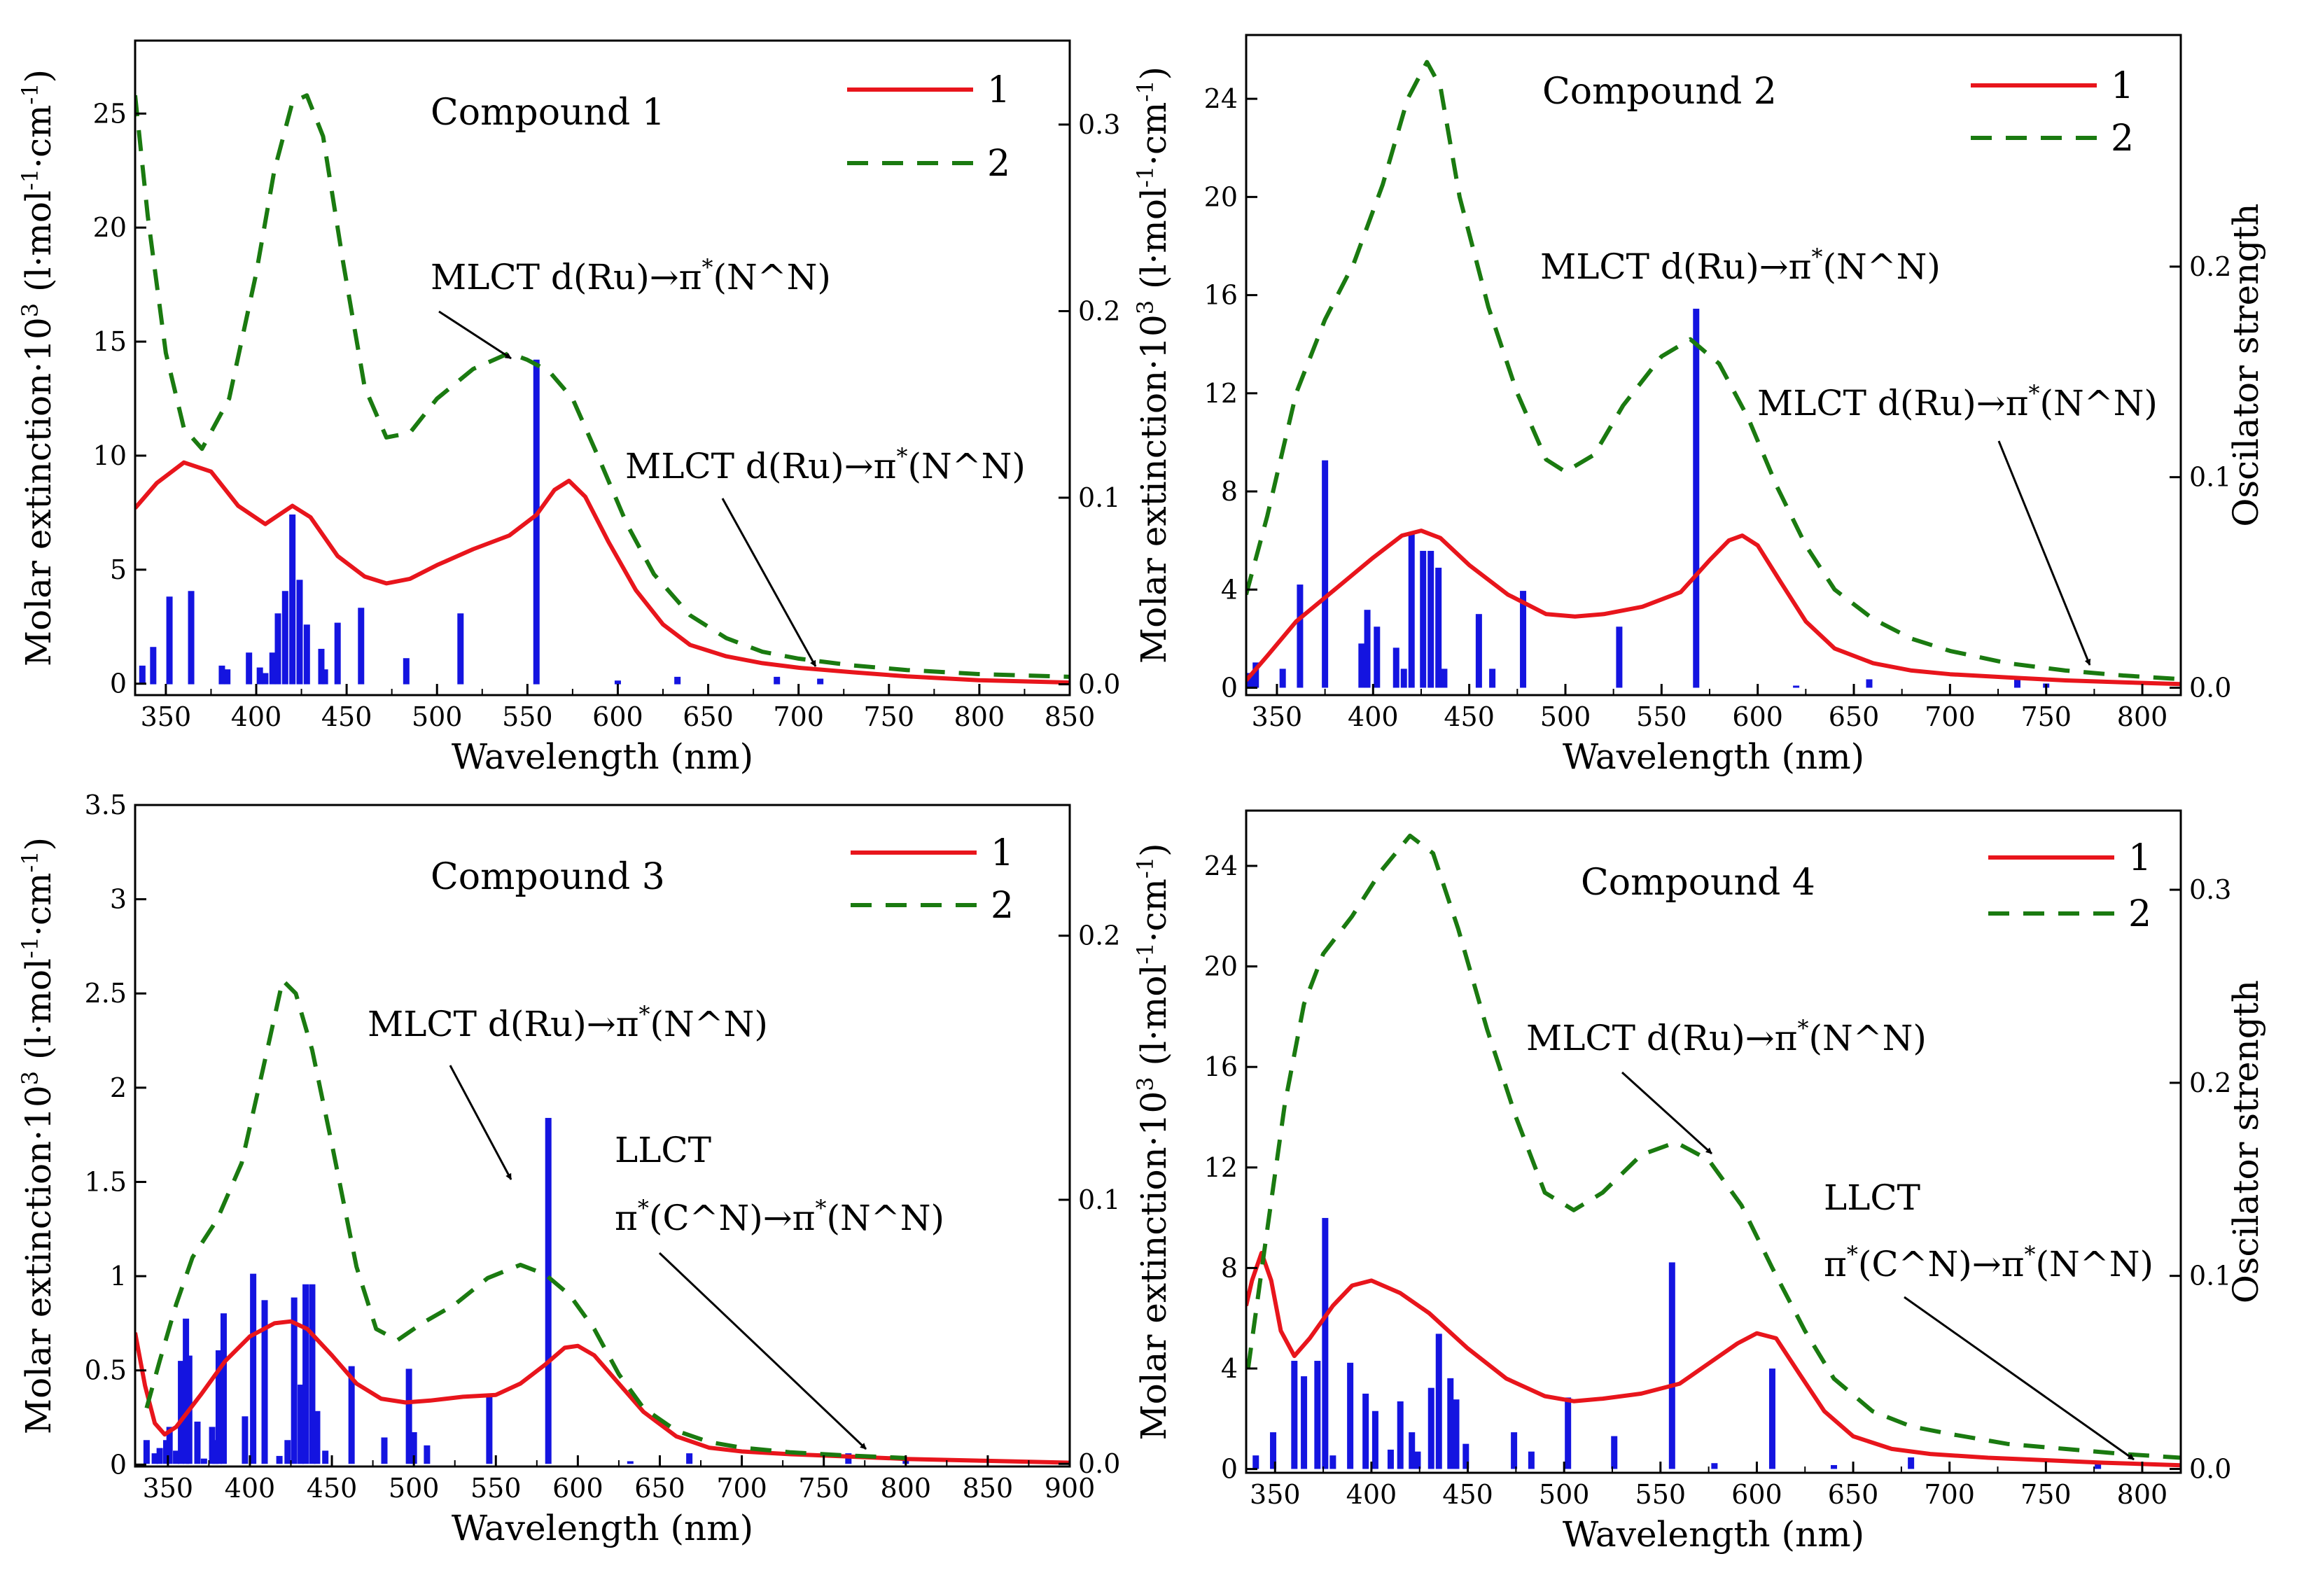 The image size is (2304, 1596). I want to click on y-left-tick-label: 0, so click(1230, 1469).